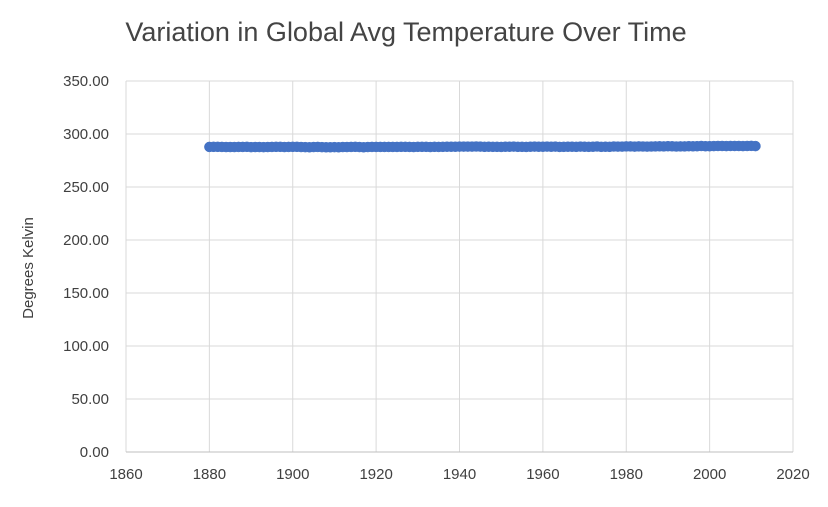  I want to click on x-tick-label: 1880, so click(209, 474).